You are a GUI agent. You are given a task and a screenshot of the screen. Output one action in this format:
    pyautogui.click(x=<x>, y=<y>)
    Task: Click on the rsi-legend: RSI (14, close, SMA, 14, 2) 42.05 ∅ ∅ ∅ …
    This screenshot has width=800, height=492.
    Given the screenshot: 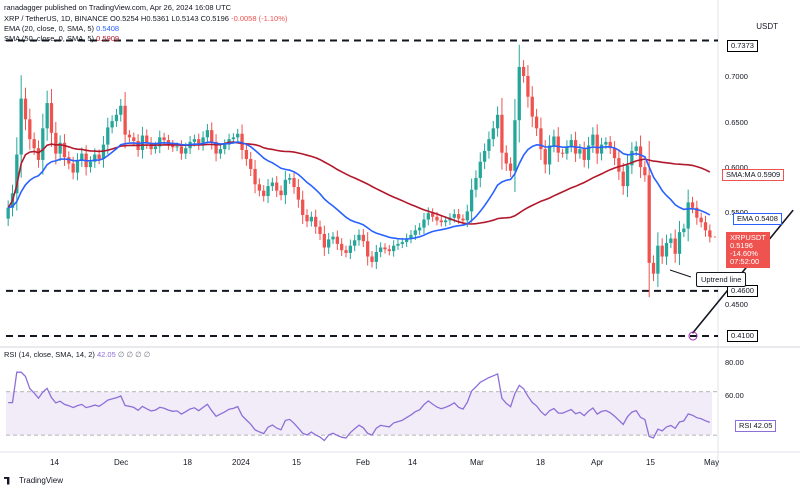 What is the action you would take?
    pyautogui.click(x=77, y=354)
    